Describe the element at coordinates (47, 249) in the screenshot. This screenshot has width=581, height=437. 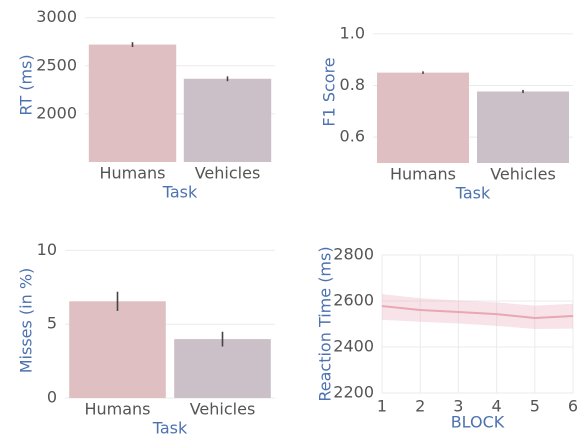
I see `y-tick-label: 10` at that location.